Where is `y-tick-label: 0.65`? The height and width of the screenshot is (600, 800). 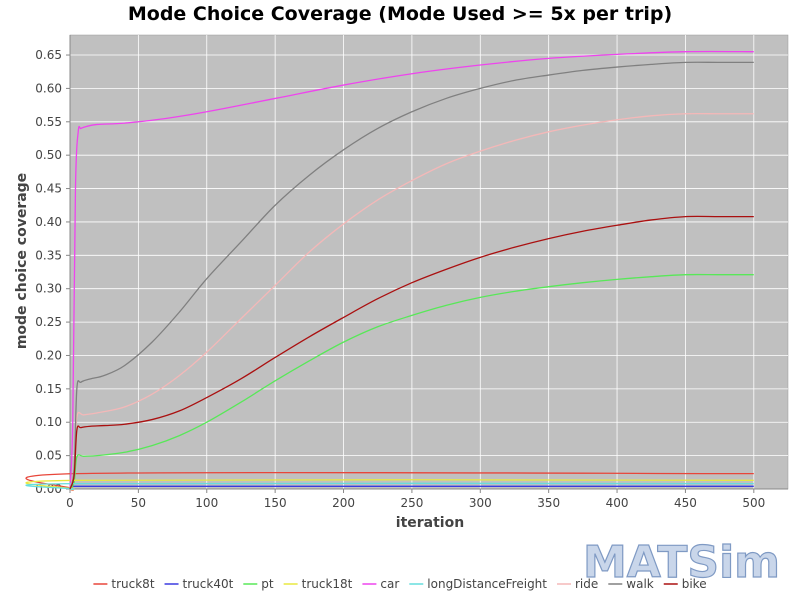
y-tick-label: 0.65 is located at coordinates (48, 55).